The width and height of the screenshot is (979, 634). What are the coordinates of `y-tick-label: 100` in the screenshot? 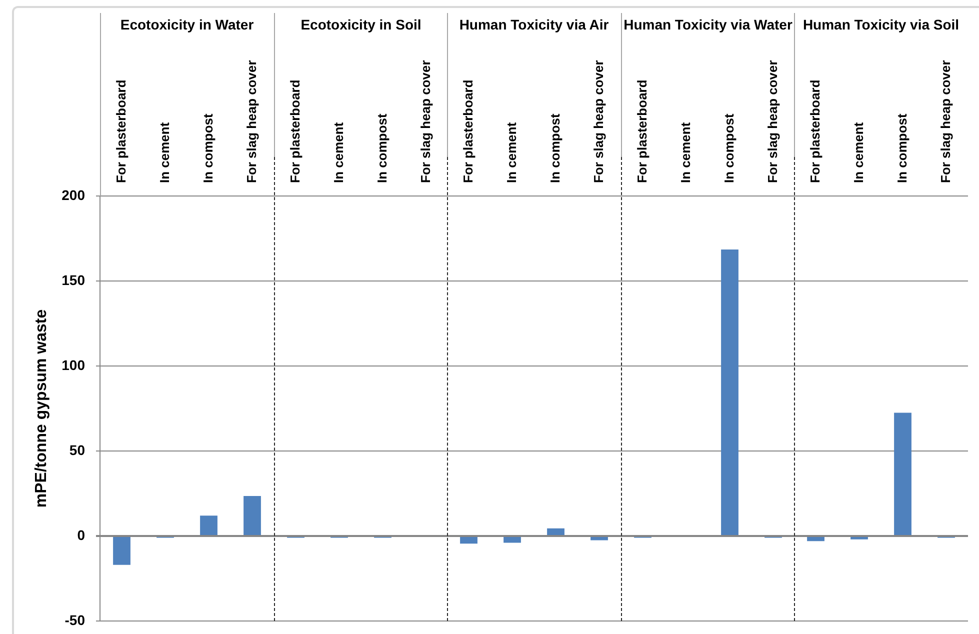 It's located at (74, 364).